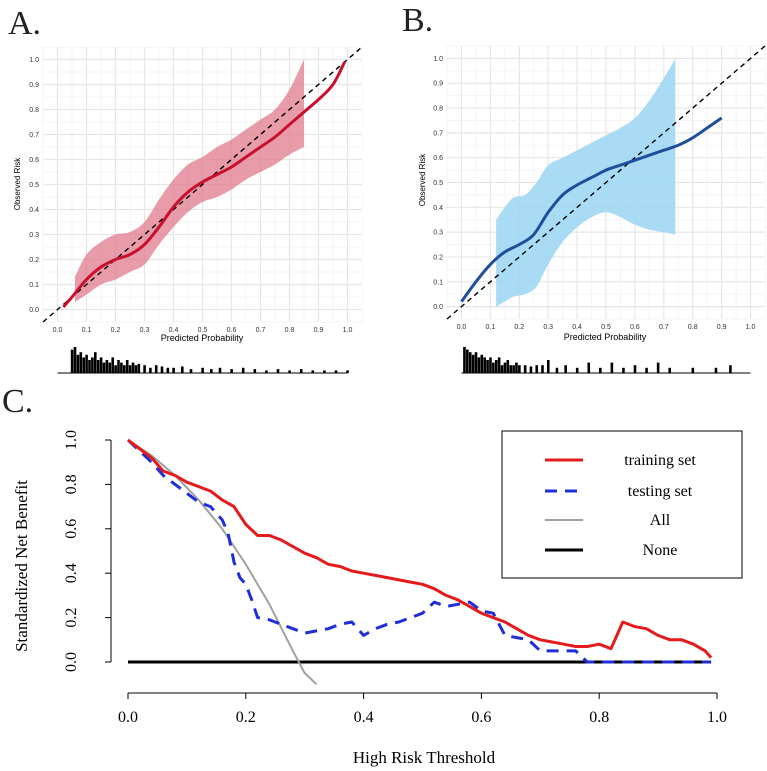  I want to click on legend-label: All, so click(660, 520).